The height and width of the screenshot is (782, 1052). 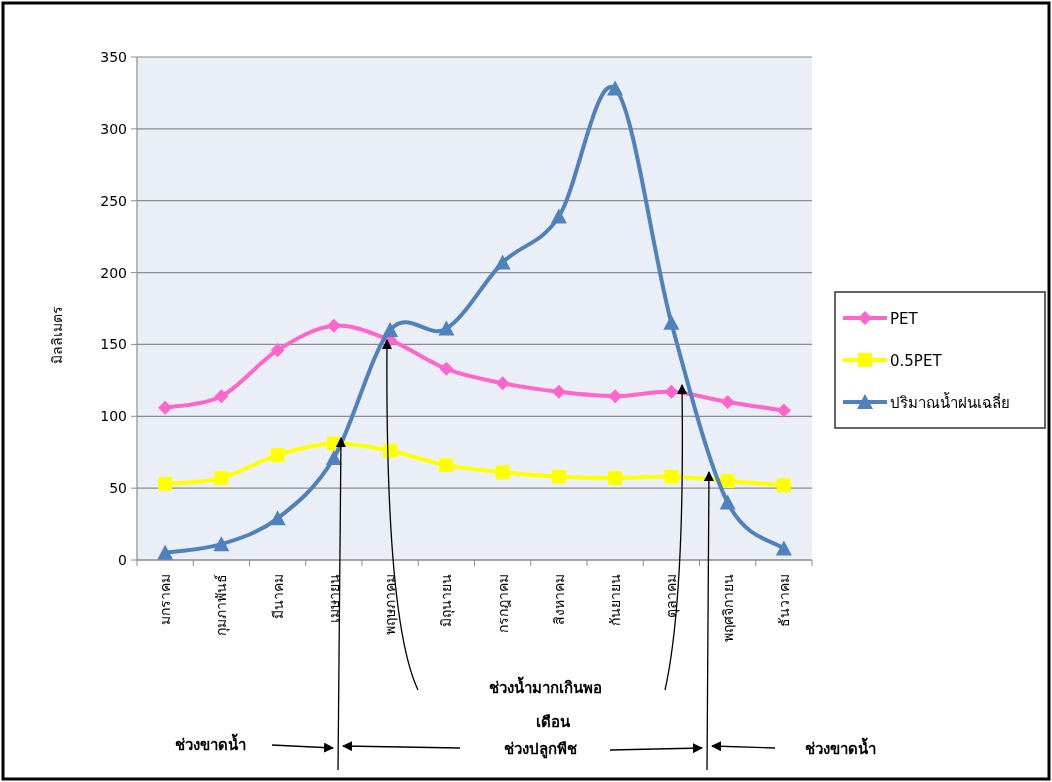 What do you see at coordinates (540, 749) in the screenshot?
I see `text: ช่วงปลูกพืช` at bounding box center [540, 749].